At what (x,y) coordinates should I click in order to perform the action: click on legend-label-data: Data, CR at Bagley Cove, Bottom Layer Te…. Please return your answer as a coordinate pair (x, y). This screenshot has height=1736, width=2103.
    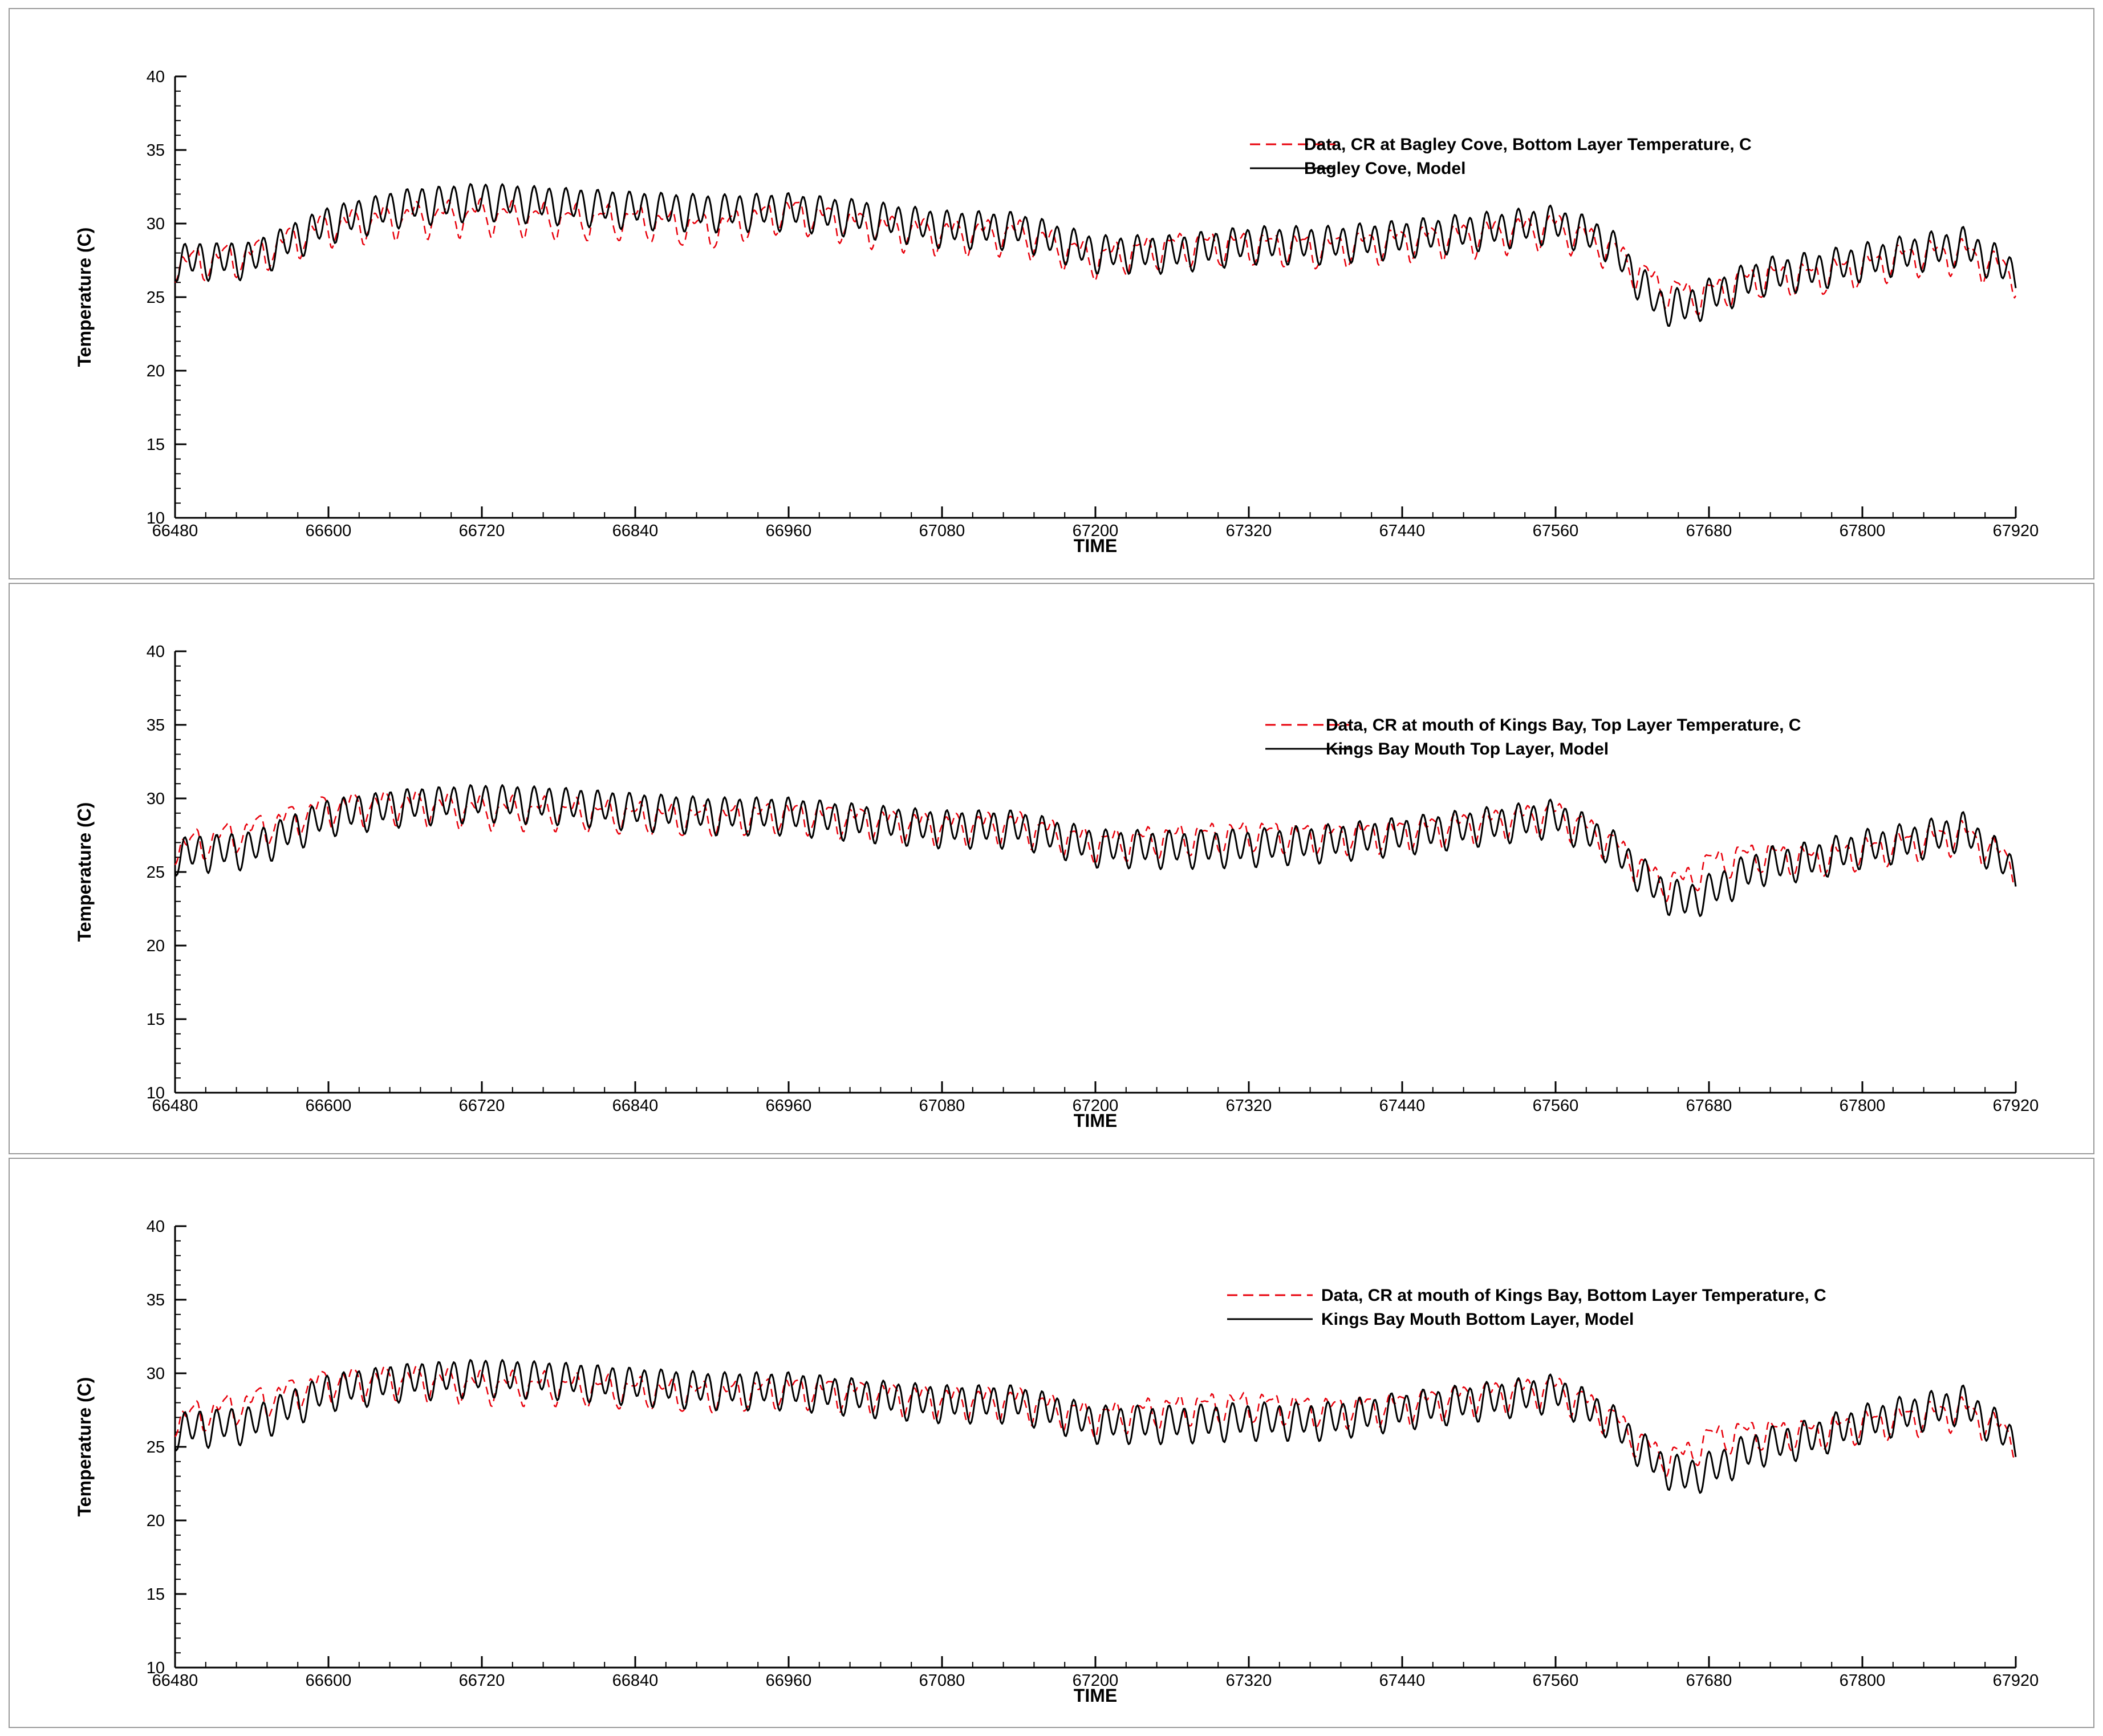
    Looking at the image, I should click on (1528, 144).